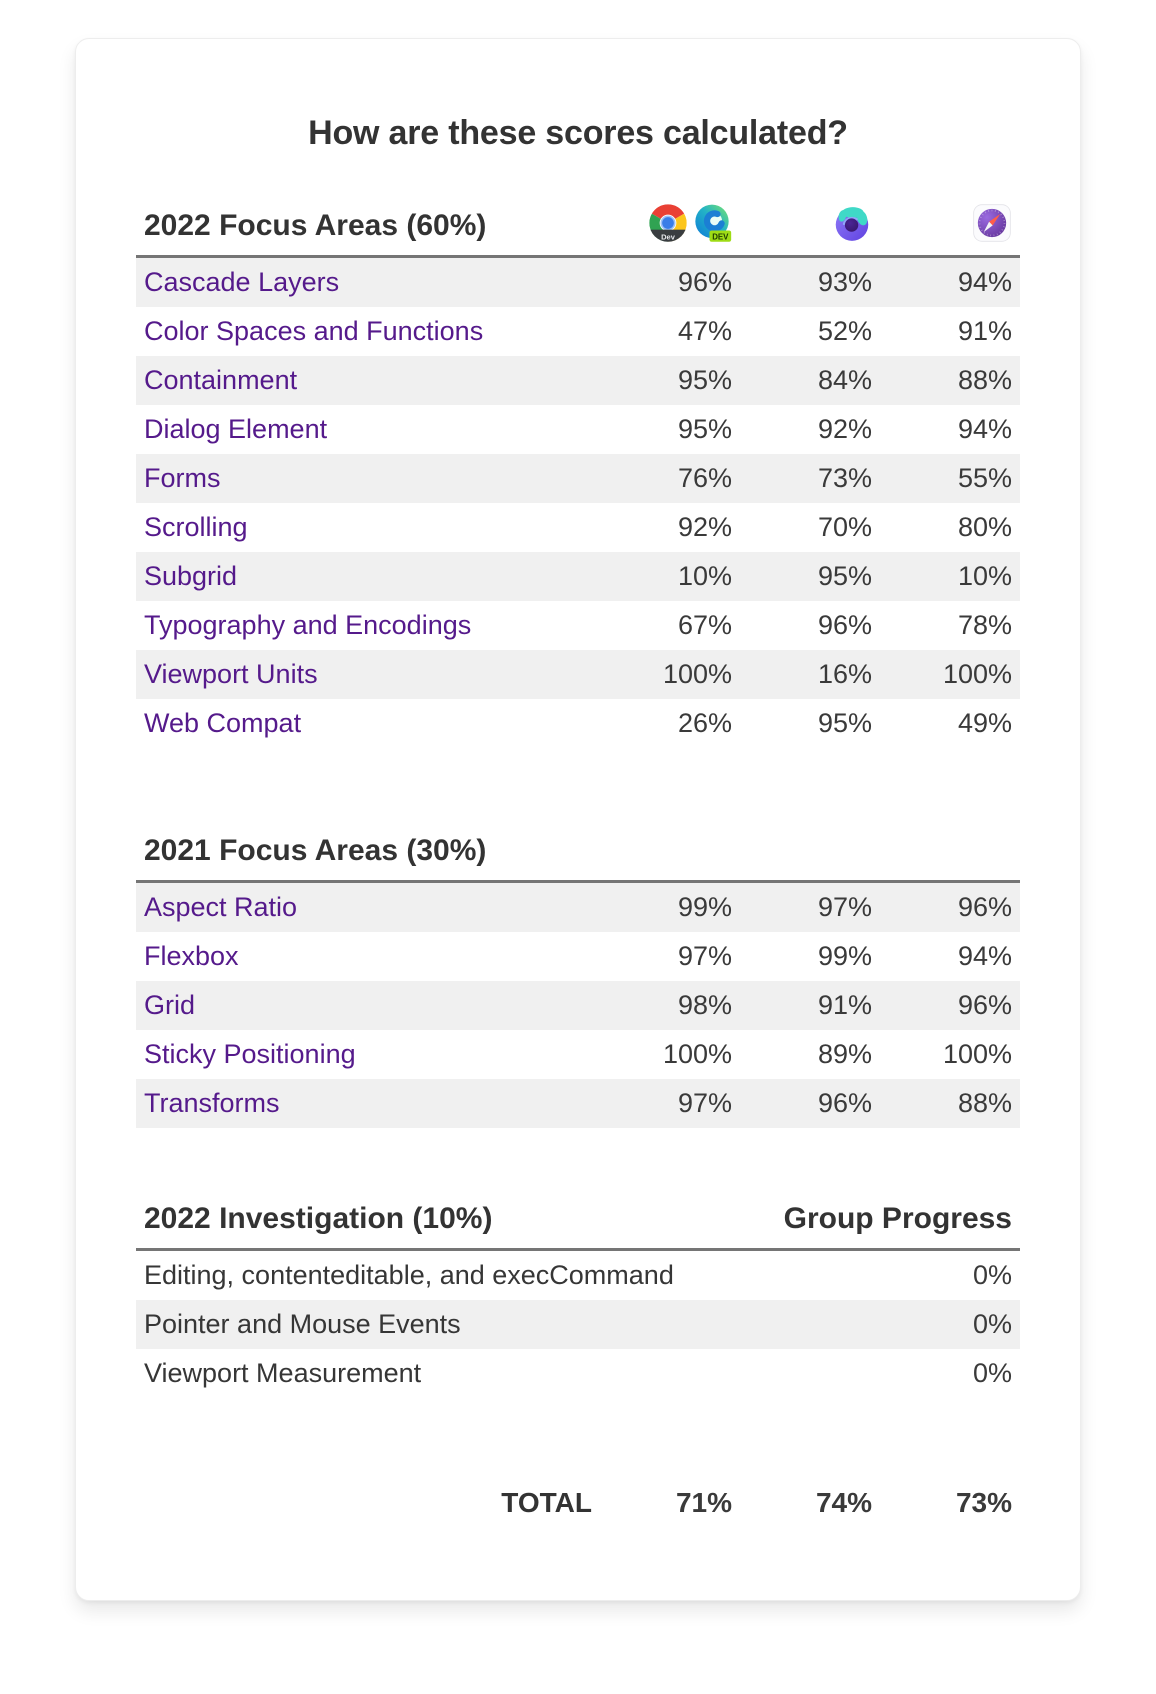 The width and height of the screenshot is (1156, 1694). Describe the element at coordinates (578, 1054) in the screenshot. I see `table-row: Sticky Positioning 100% 89% 100%` at that location.